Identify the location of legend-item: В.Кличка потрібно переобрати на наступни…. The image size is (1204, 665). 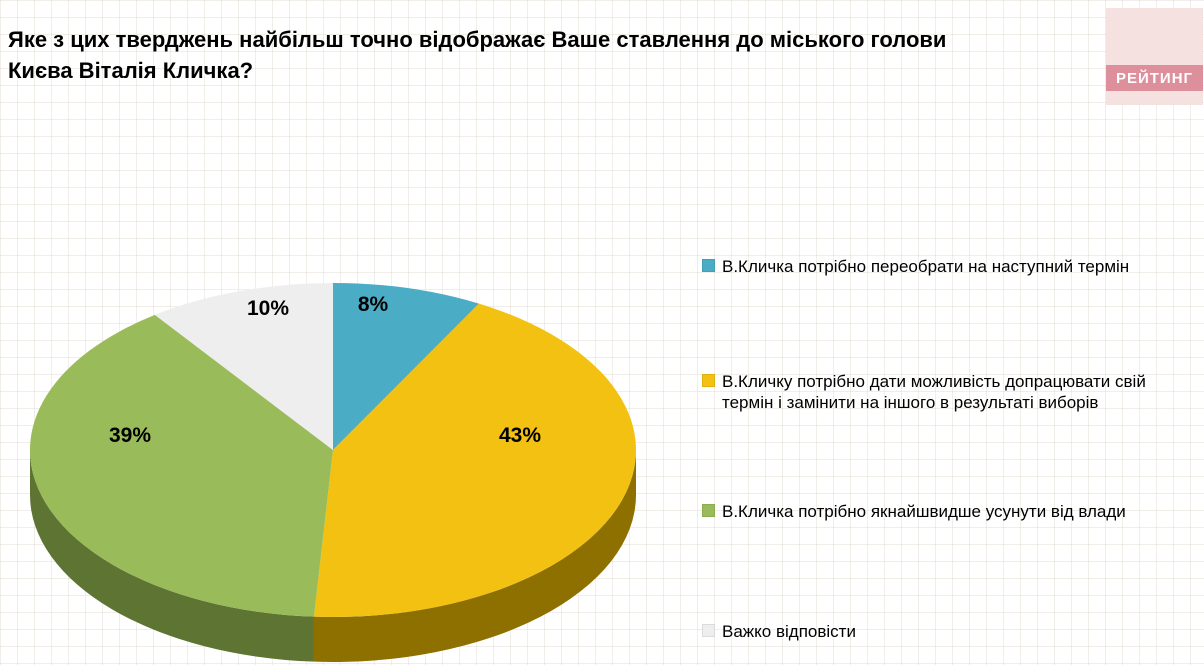
(948, 266).